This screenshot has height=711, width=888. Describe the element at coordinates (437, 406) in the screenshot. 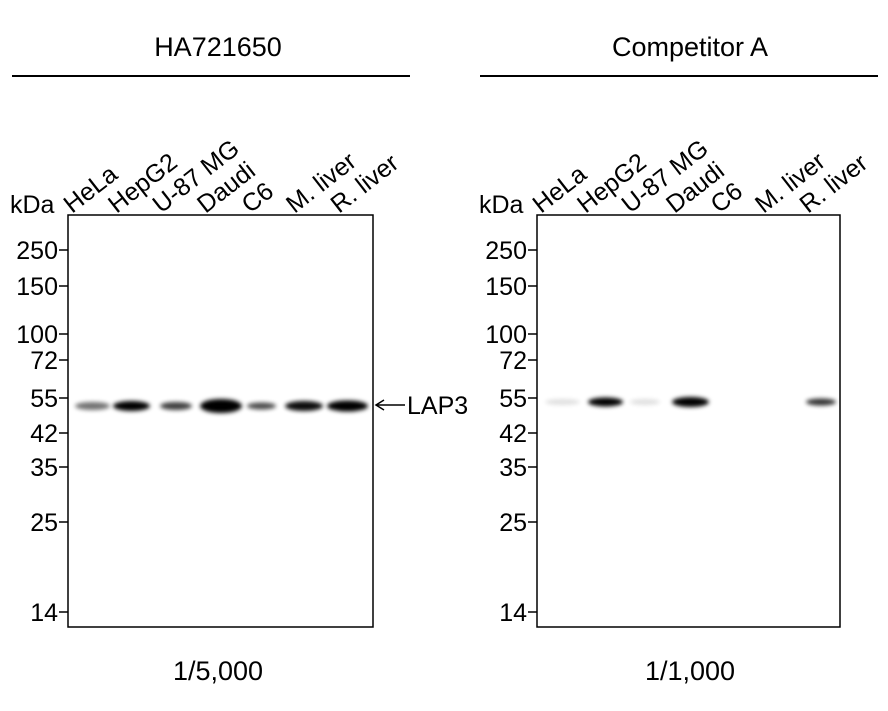

I see `band-label: LAP3` at that location.